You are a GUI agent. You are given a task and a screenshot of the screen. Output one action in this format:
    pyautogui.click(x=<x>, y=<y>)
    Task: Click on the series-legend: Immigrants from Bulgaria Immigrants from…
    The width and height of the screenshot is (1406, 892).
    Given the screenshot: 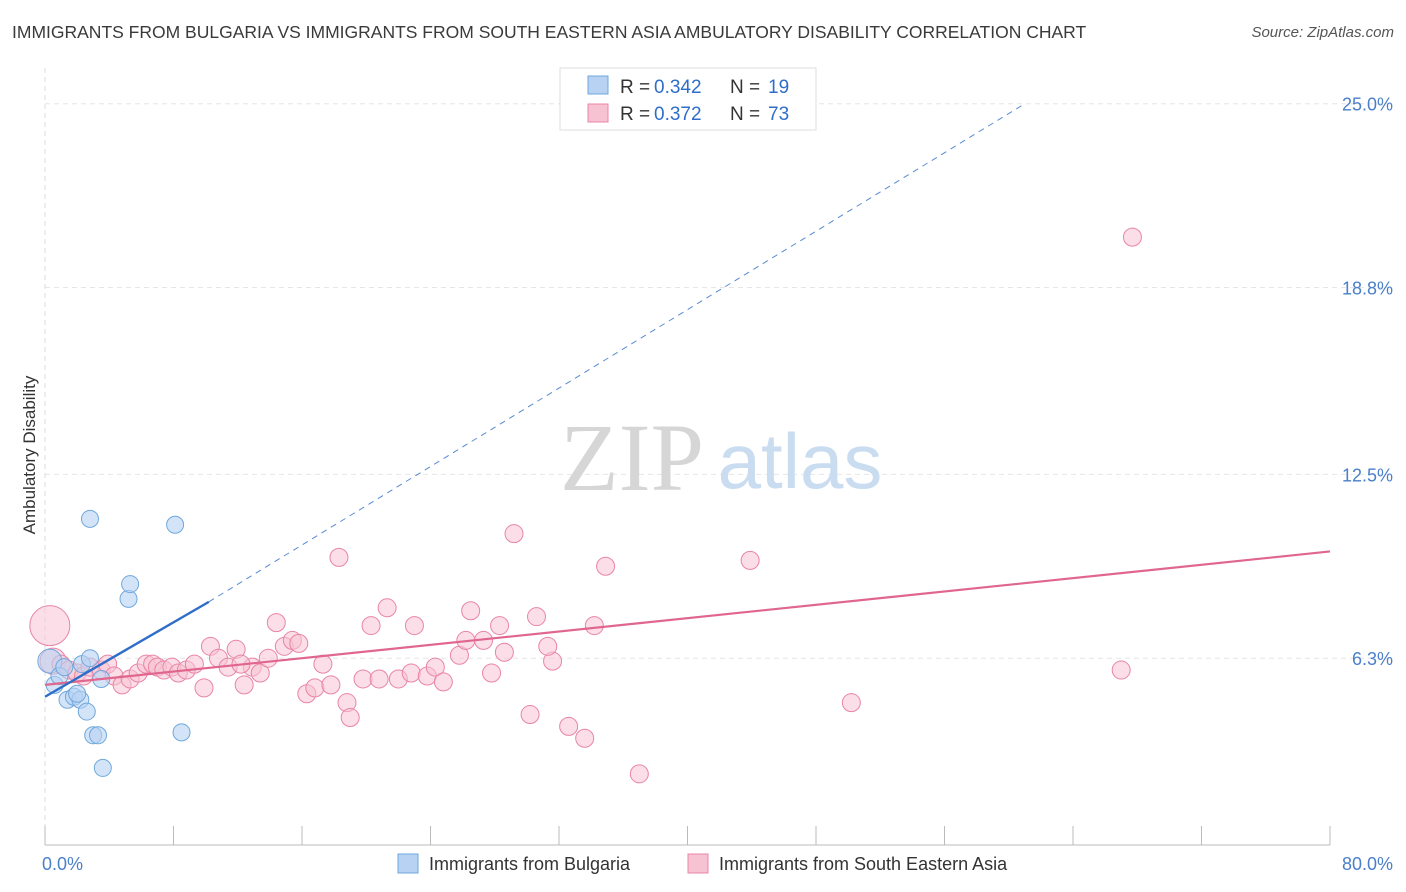 What is the action you would take?
    pyautogui.click(x=702, y=863)
    